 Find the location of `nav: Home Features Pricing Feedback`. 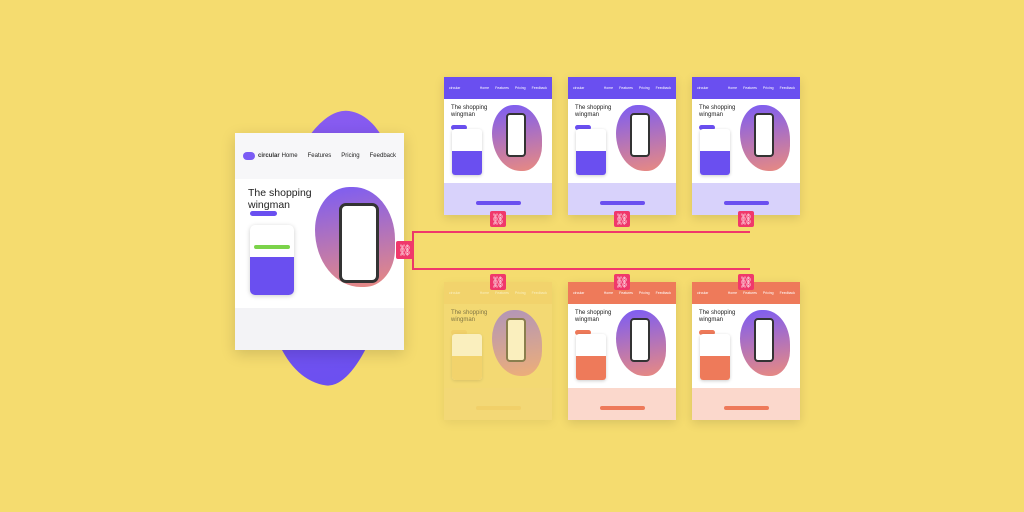

nav: Home Features Pricing Feedback is located at coordinates (339, 156).